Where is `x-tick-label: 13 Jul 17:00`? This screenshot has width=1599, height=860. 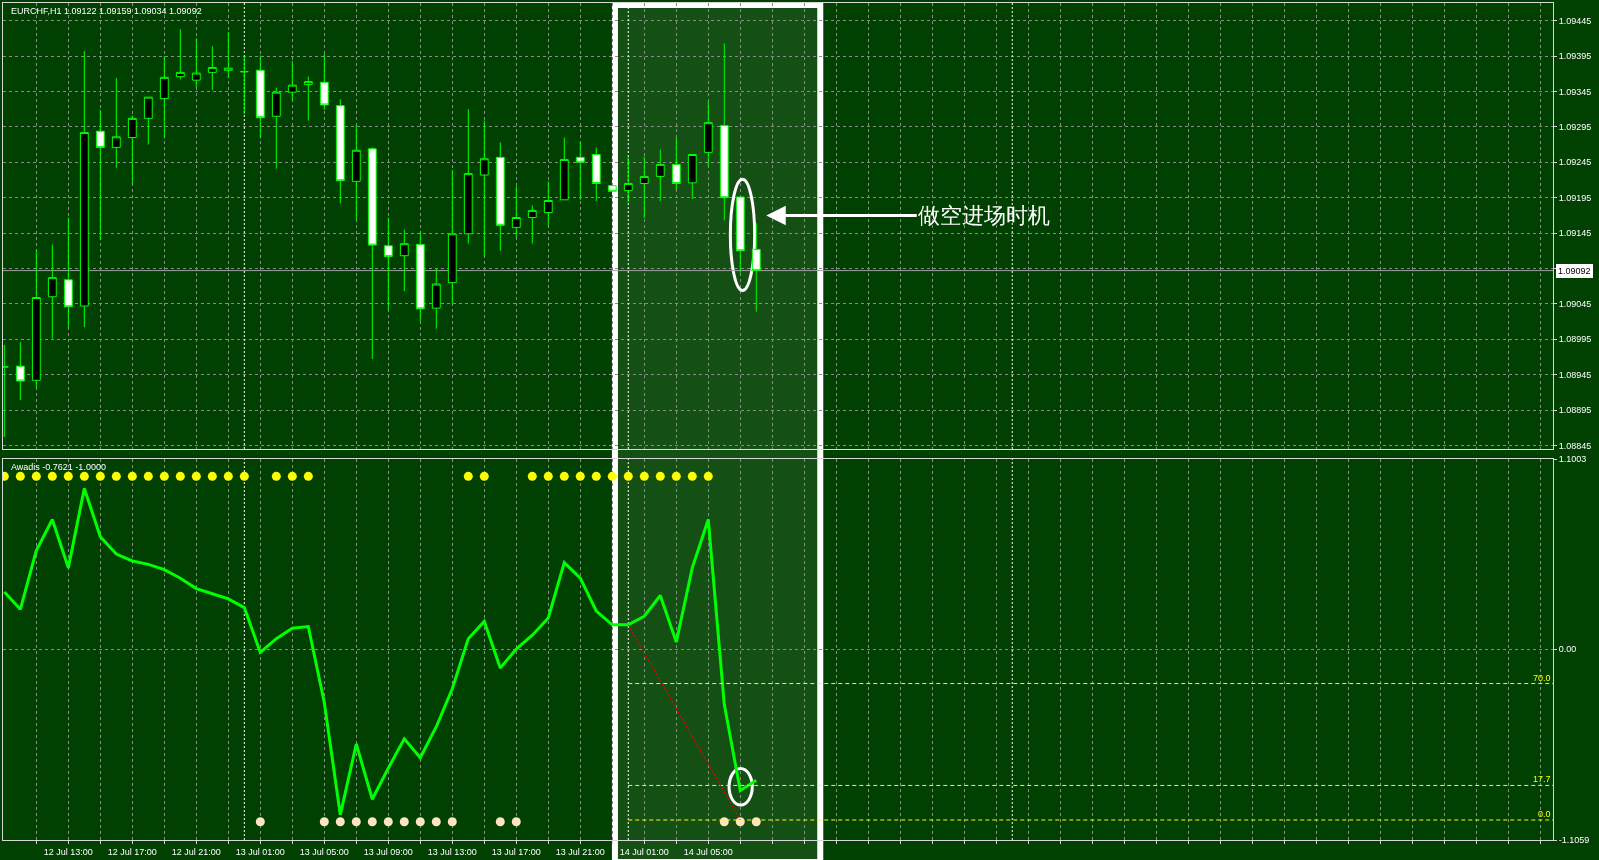
x-tick-label: 13 Jul 17:00 is located at coordinates (516, 851).